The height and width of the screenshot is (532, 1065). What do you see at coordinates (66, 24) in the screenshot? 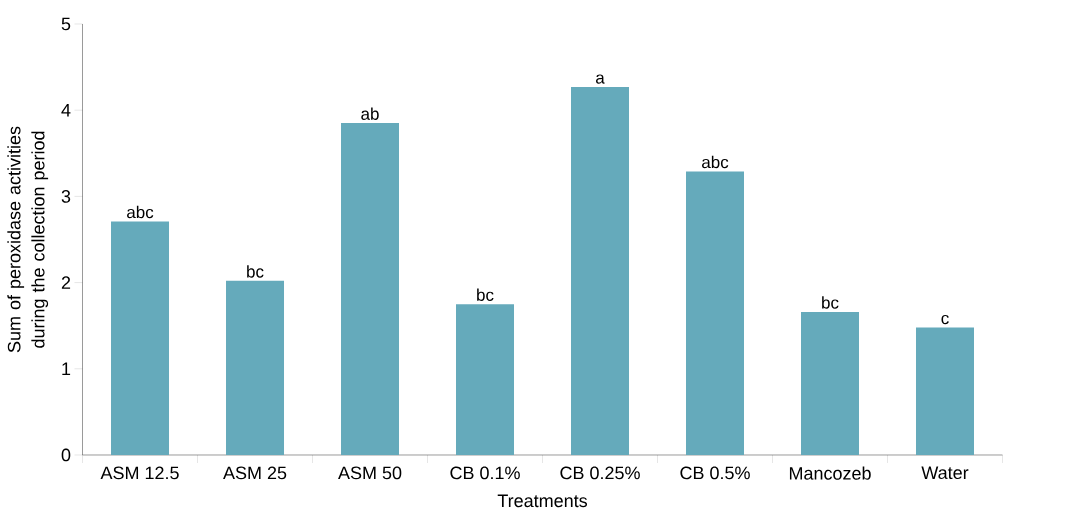
I see `y-tick-label: 5` at bounding box center [66, 24].